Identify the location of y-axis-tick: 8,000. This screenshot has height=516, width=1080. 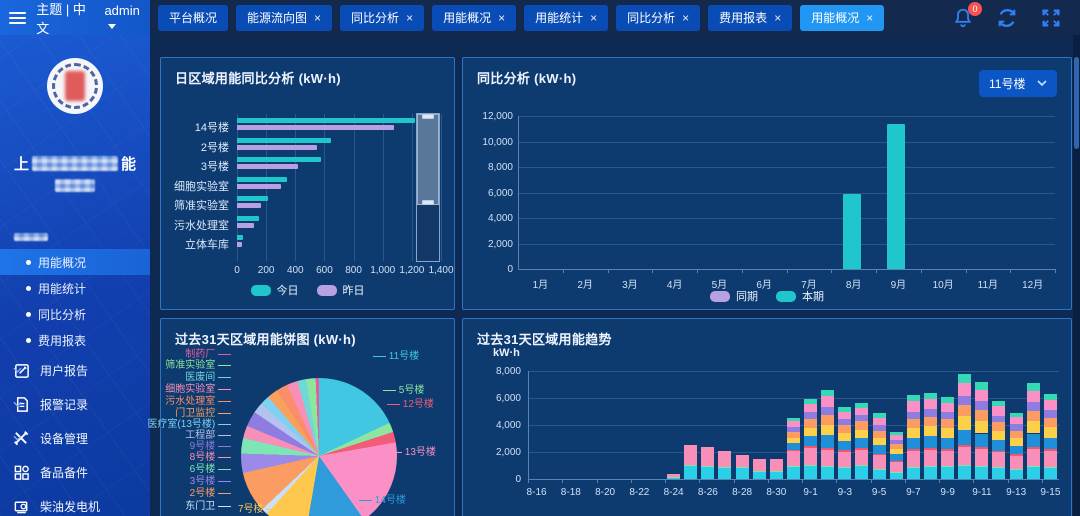
(508, 371).